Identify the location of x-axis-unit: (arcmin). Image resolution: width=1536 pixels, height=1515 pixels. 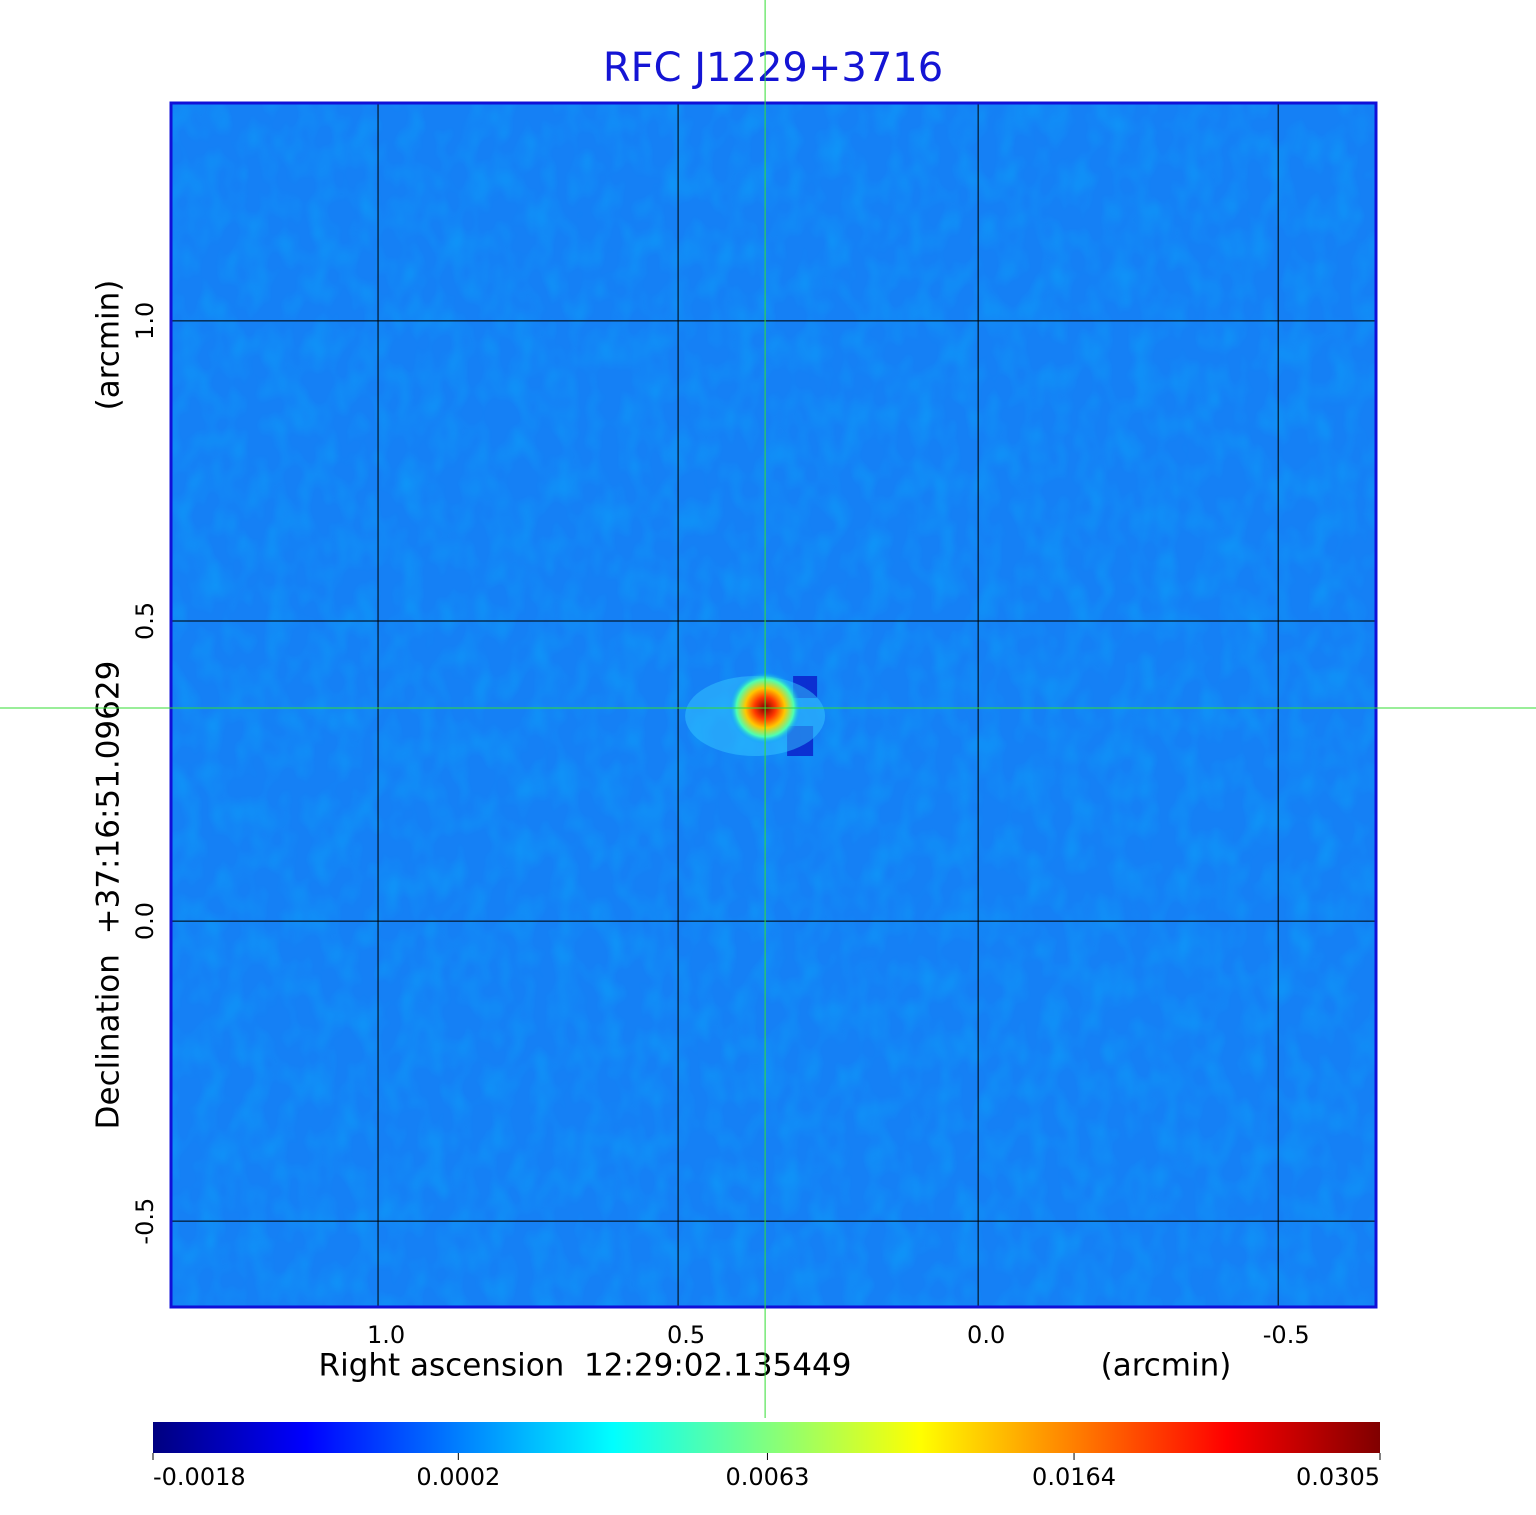
(1166, 1366).